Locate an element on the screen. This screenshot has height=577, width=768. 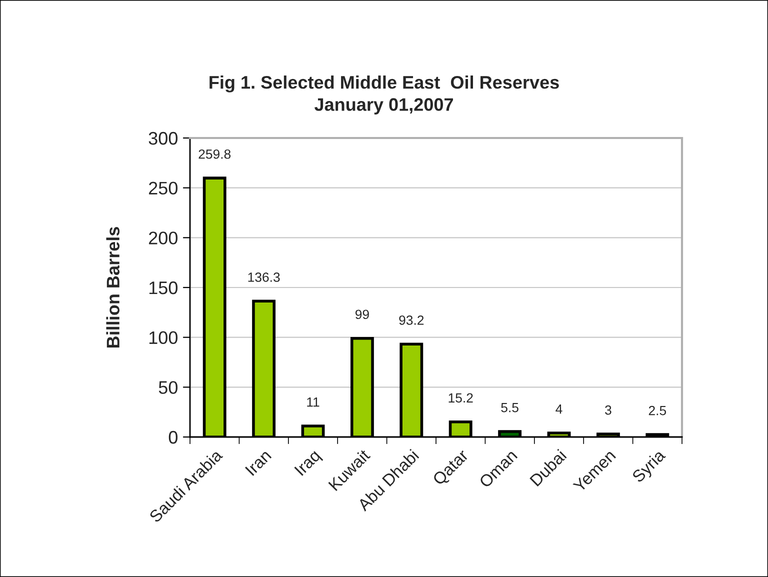
data-label: 11 is located at coordinates (313, 402).